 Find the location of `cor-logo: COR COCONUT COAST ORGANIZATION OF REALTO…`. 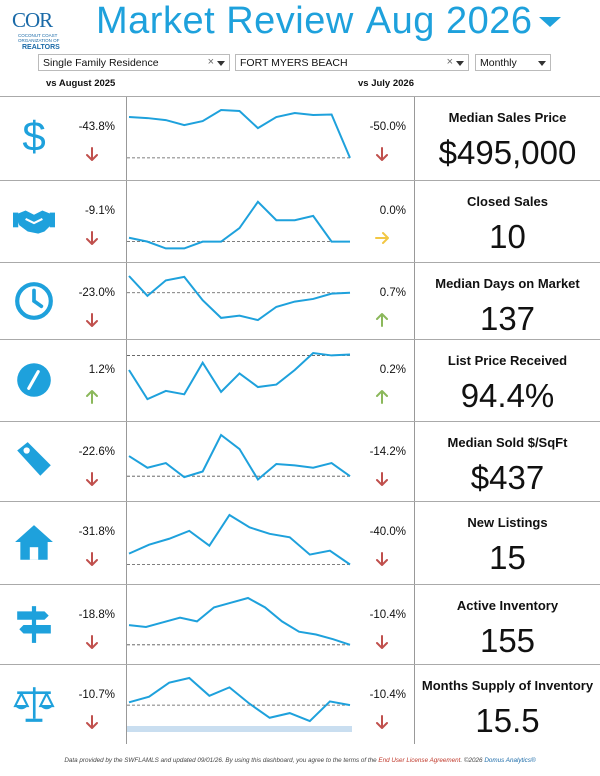

cor-logo: COR COCONUT COAST ORGANIZATION OF REALTO… is located at coordinates (33, 28).